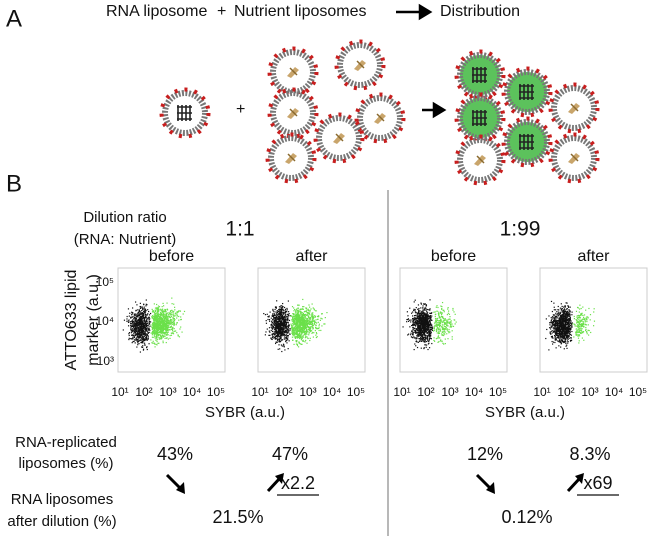 The image size is (670, 536). What do you see at coordinates (259, 392) in the screenshot?
I see `x-tick-label: 10¹` at bounding box center [259, 392].